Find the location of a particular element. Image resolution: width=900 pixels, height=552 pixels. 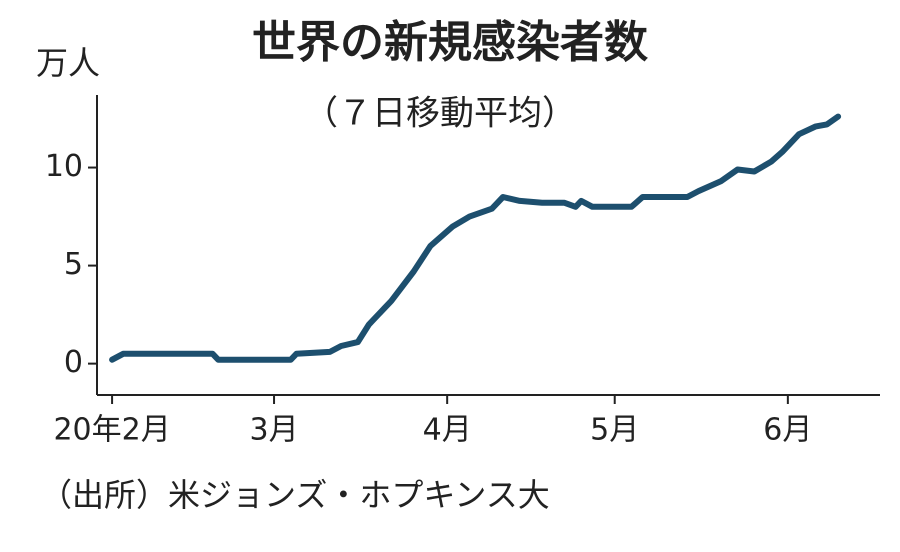

x-tick-label: 4月 is located at coordinates (447, 430).